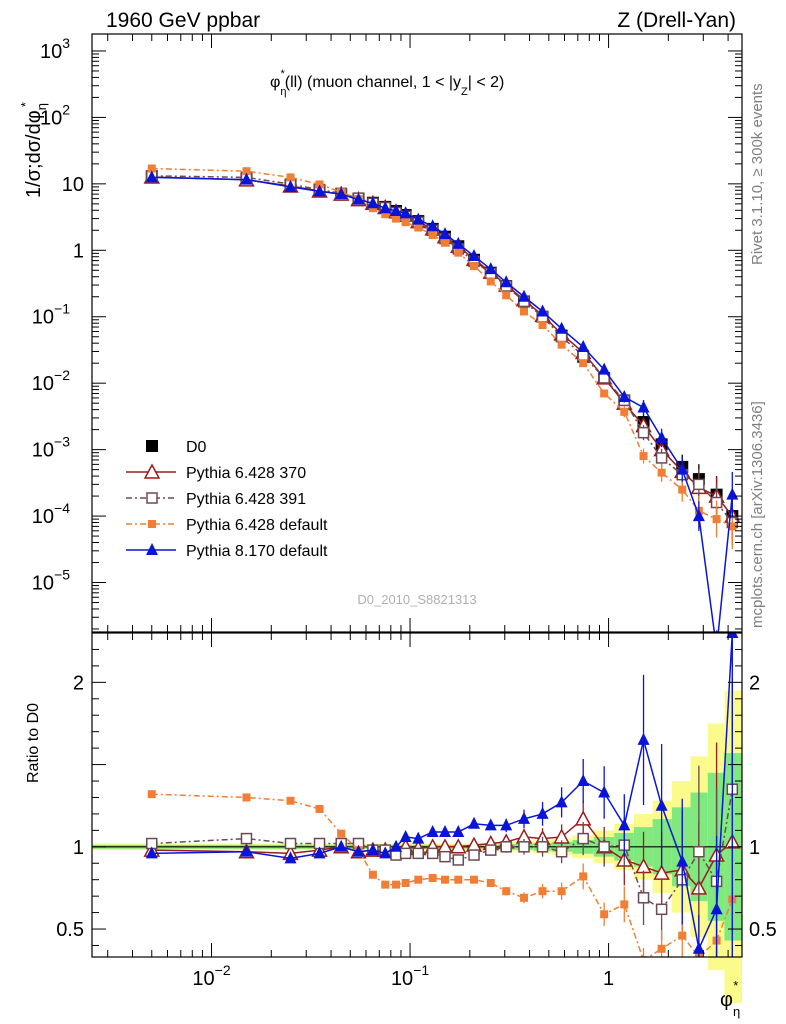 The width and height of the screenshot is (786, 1024). I want to click on legend-entry: Pythia 6.428 391, so click(216, 499).